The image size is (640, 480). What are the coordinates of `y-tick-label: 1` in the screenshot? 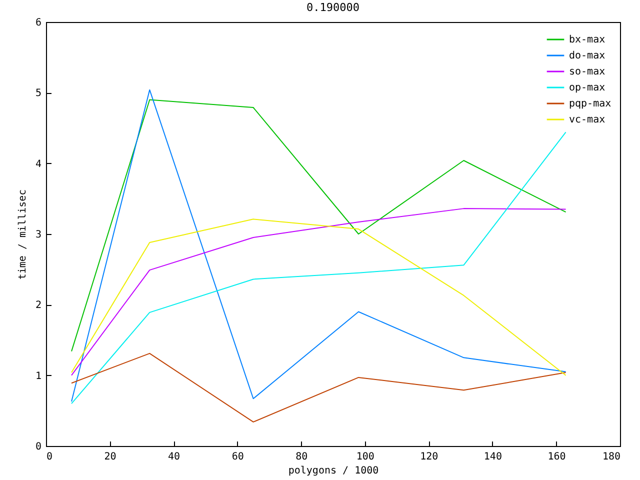 It's located at (38, 376).